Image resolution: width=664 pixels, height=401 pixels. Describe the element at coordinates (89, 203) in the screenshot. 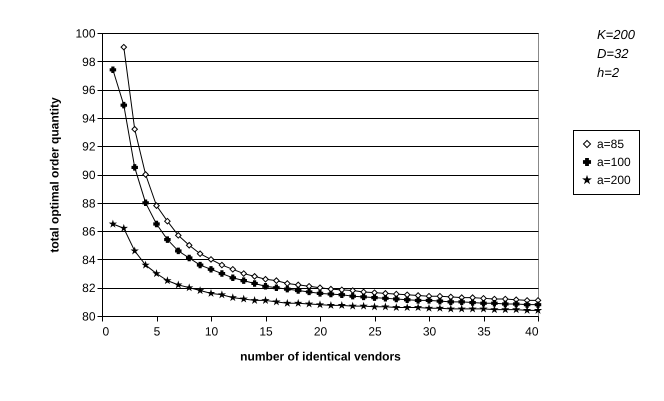

I see `y-tick-label: 88` at that location.